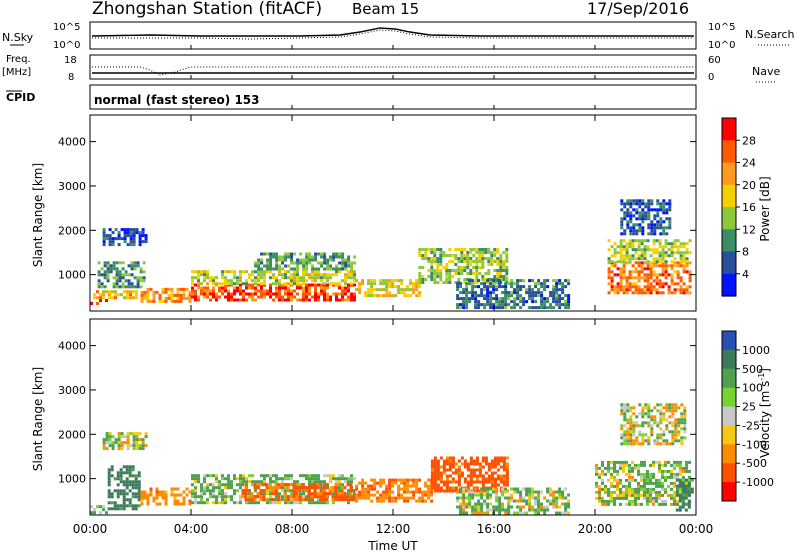 This screenshot has width=800, height=554. I want to click on nsky-trace, so click(392, 32).